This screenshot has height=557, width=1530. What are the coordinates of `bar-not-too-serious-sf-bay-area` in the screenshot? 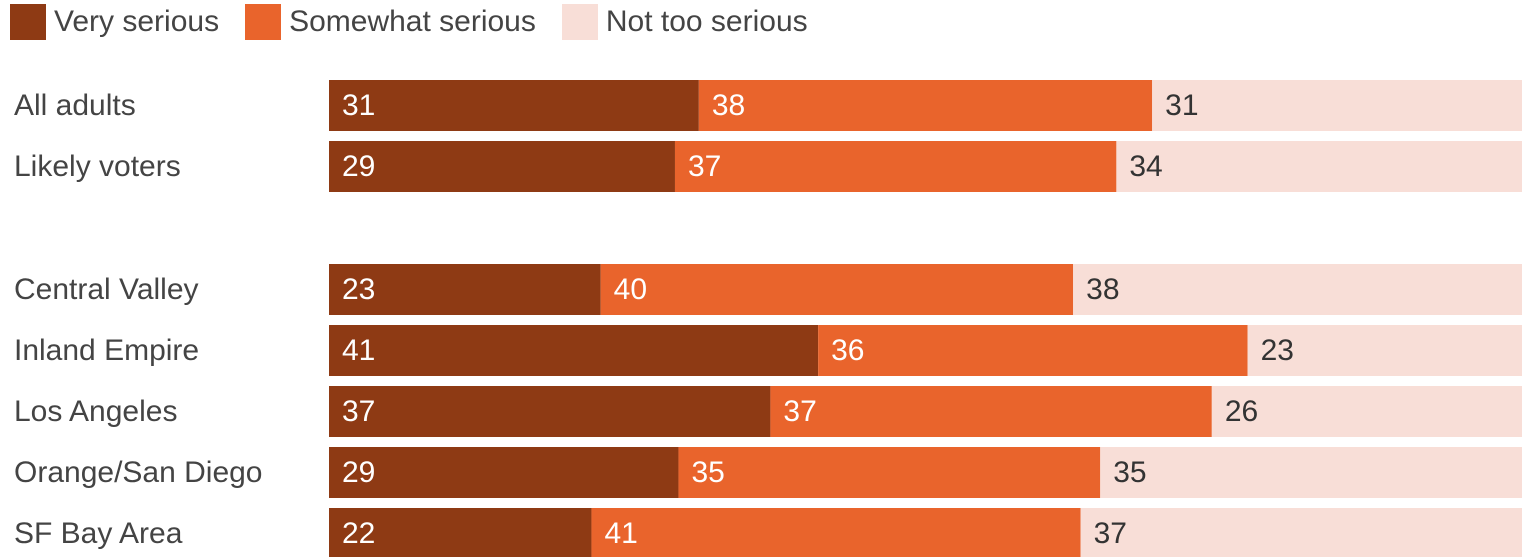 It's located at (1301, 532).